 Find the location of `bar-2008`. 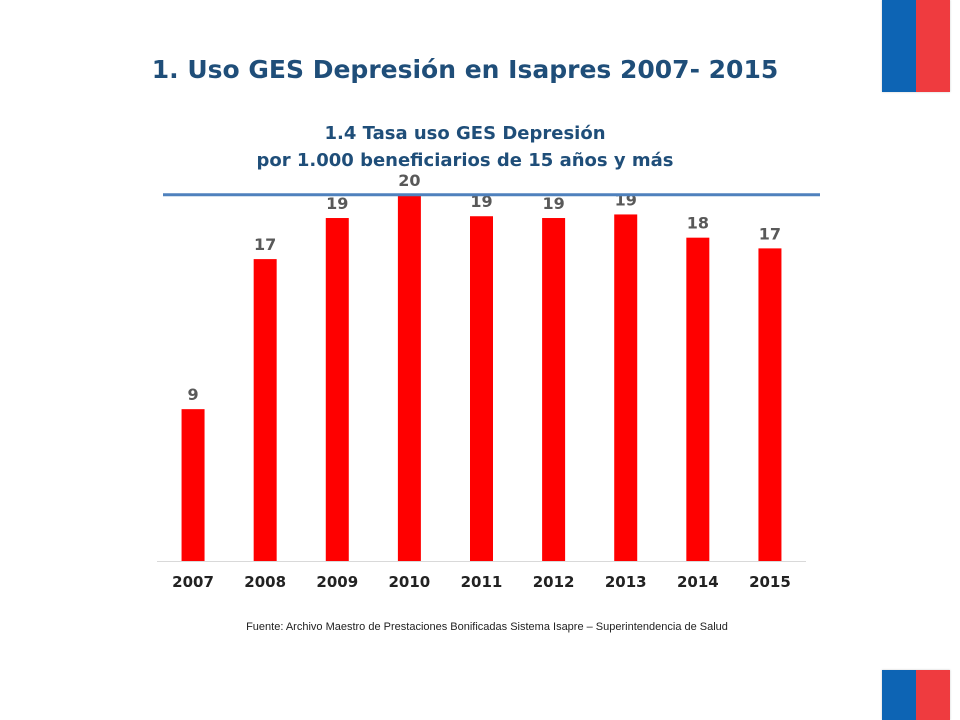

bar-2008 is located at coordinates (265, 410).